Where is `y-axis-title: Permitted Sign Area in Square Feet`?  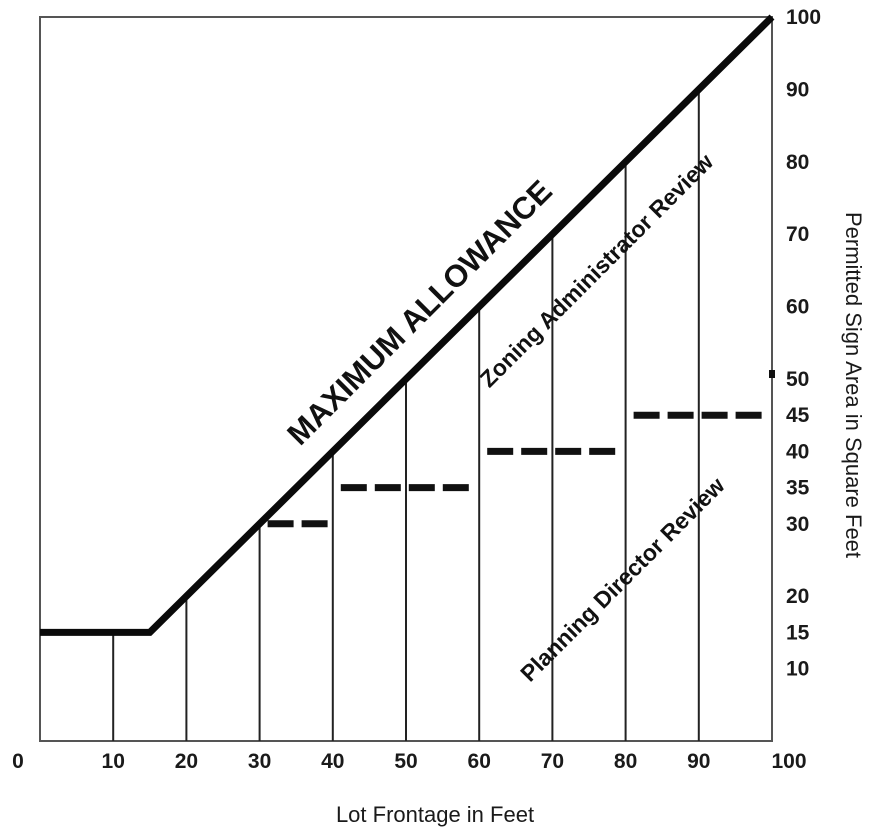
y-axis-title: Permitted Sign Area in Square Feet is located at coordinates (853, 385).